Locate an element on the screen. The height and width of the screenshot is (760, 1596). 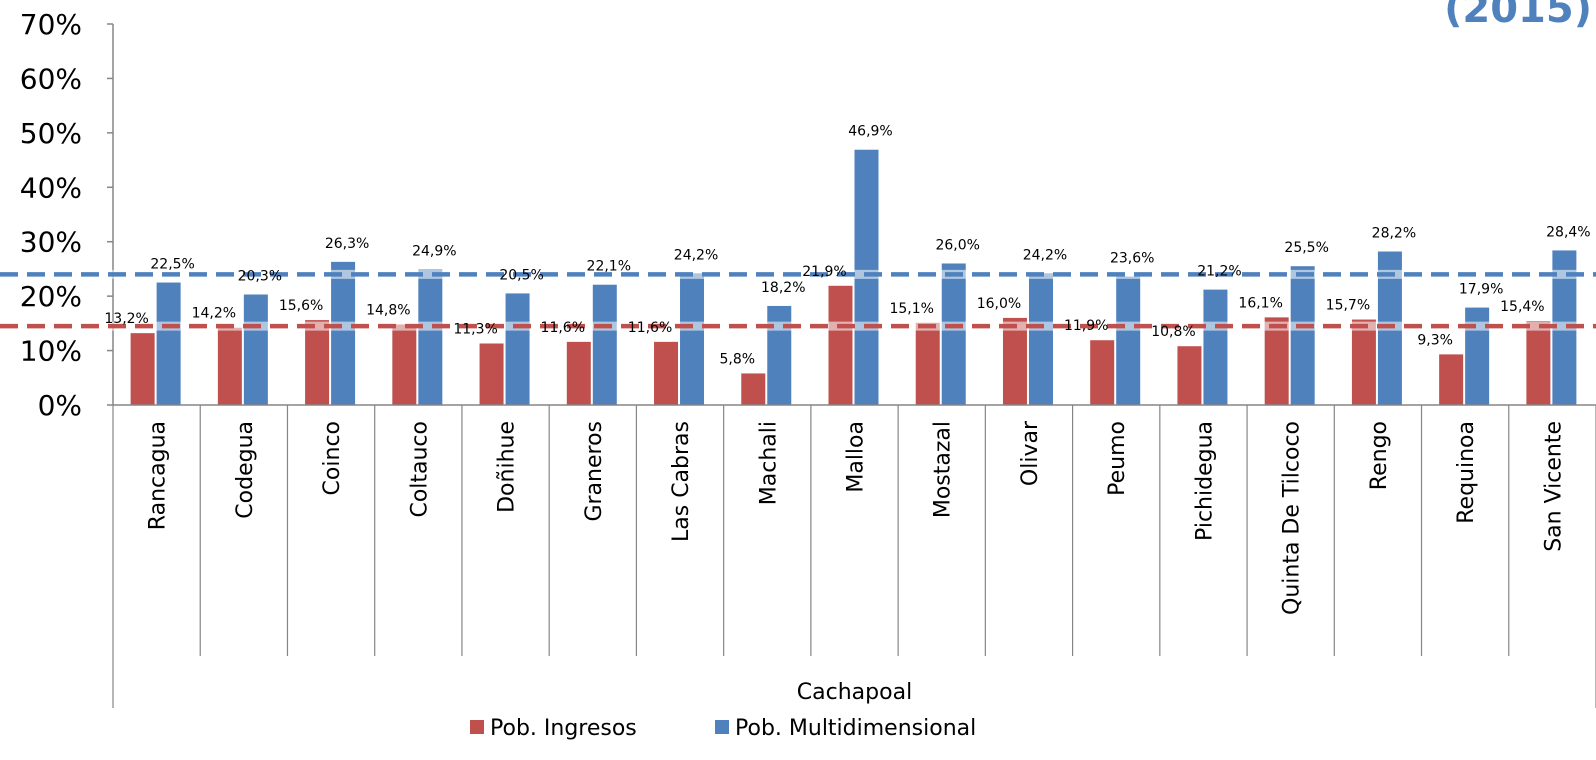
y-tick-label: 40% is located at coordinates (51, 187).